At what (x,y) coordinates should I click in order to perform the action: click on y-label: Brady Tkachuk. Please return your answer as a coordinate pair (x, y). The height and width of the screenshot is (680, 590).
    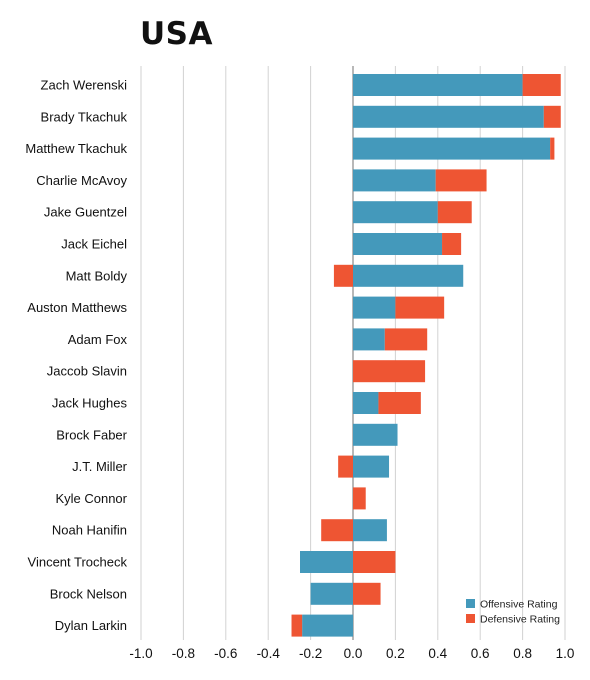
    Looking at the image, I should click on (84, 116).